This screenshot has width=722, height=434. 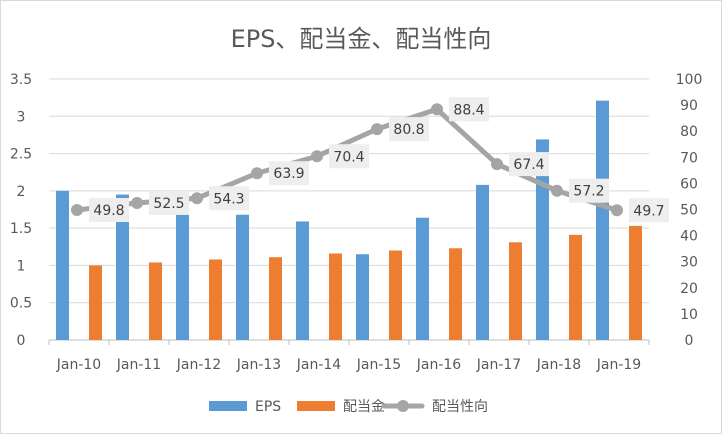 What do you see at coordinates (558, 365) in the screenshot?
I see `x-axis-category-label: Jan-18` at bounding box center [558, 365].